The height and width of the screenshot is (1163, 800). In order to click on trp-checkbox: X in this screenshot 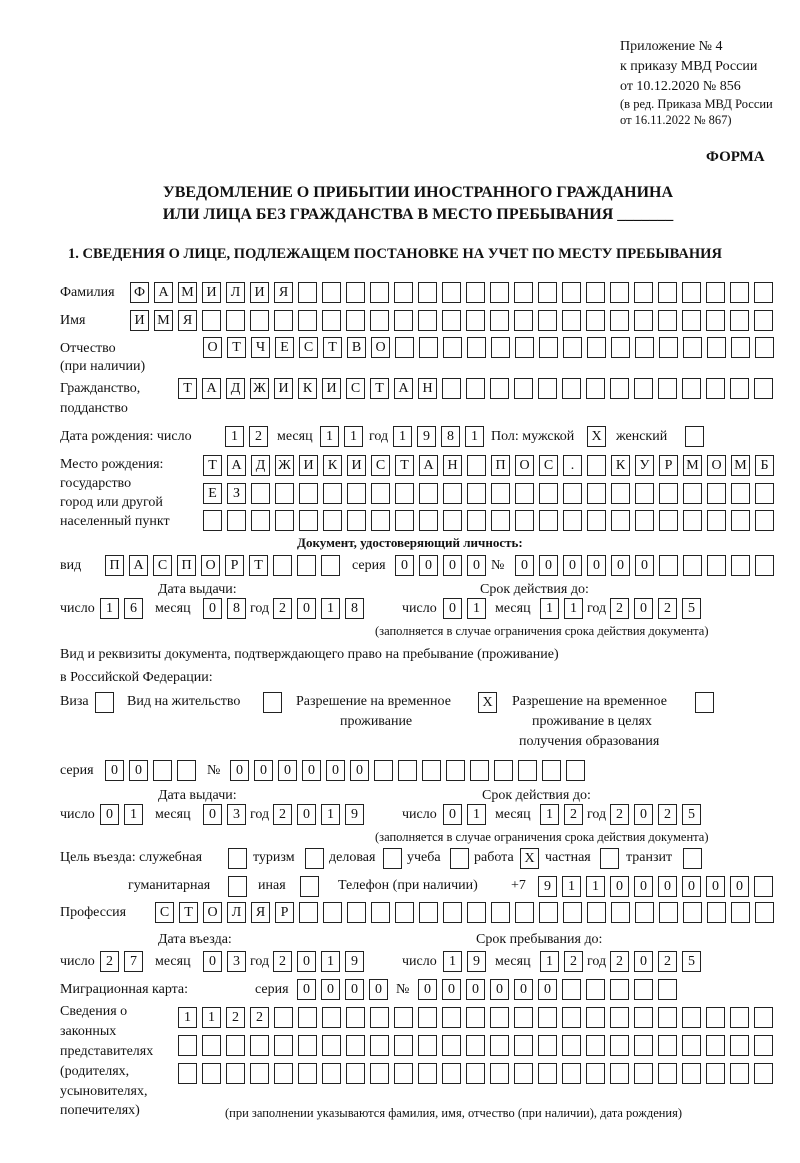, I will do `click(487, 702)`.